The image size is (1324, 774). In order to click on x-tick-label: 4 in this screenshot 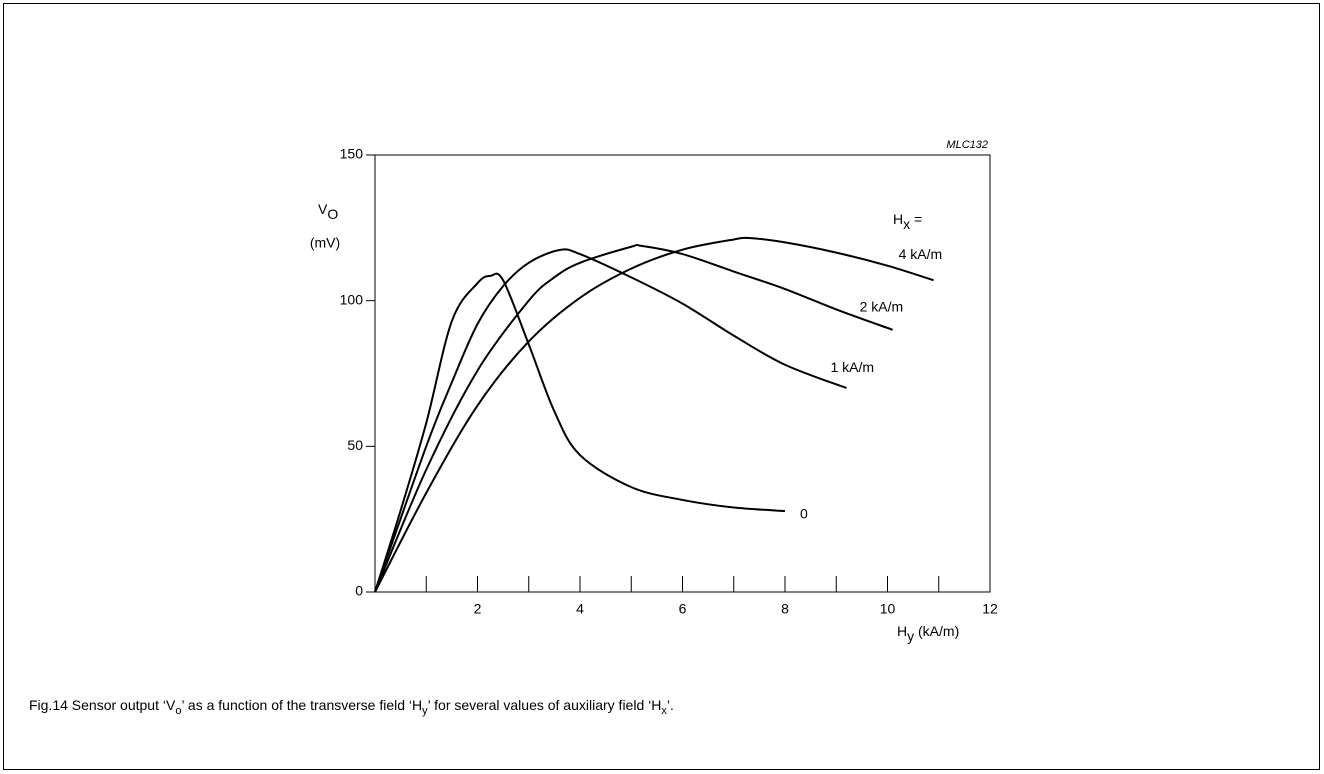, I will do `click(580, 609)`.